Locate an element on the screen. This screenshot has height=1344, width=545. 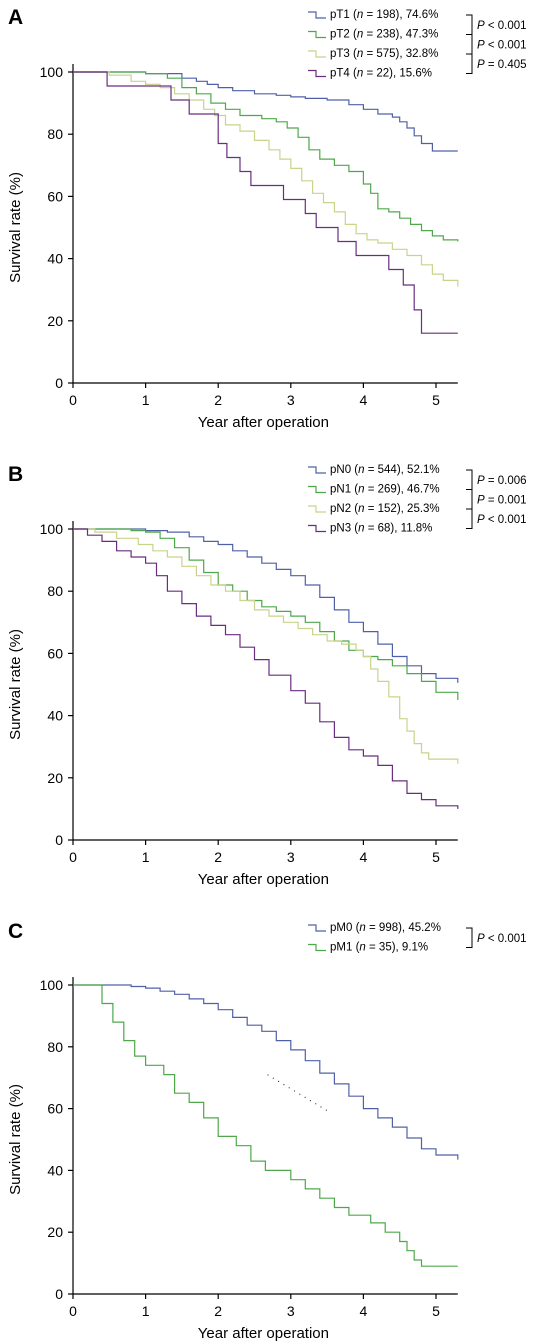
legend-entry-pn1: pN1 (n = 269), 46.7% is located at coordinates (385, 490).